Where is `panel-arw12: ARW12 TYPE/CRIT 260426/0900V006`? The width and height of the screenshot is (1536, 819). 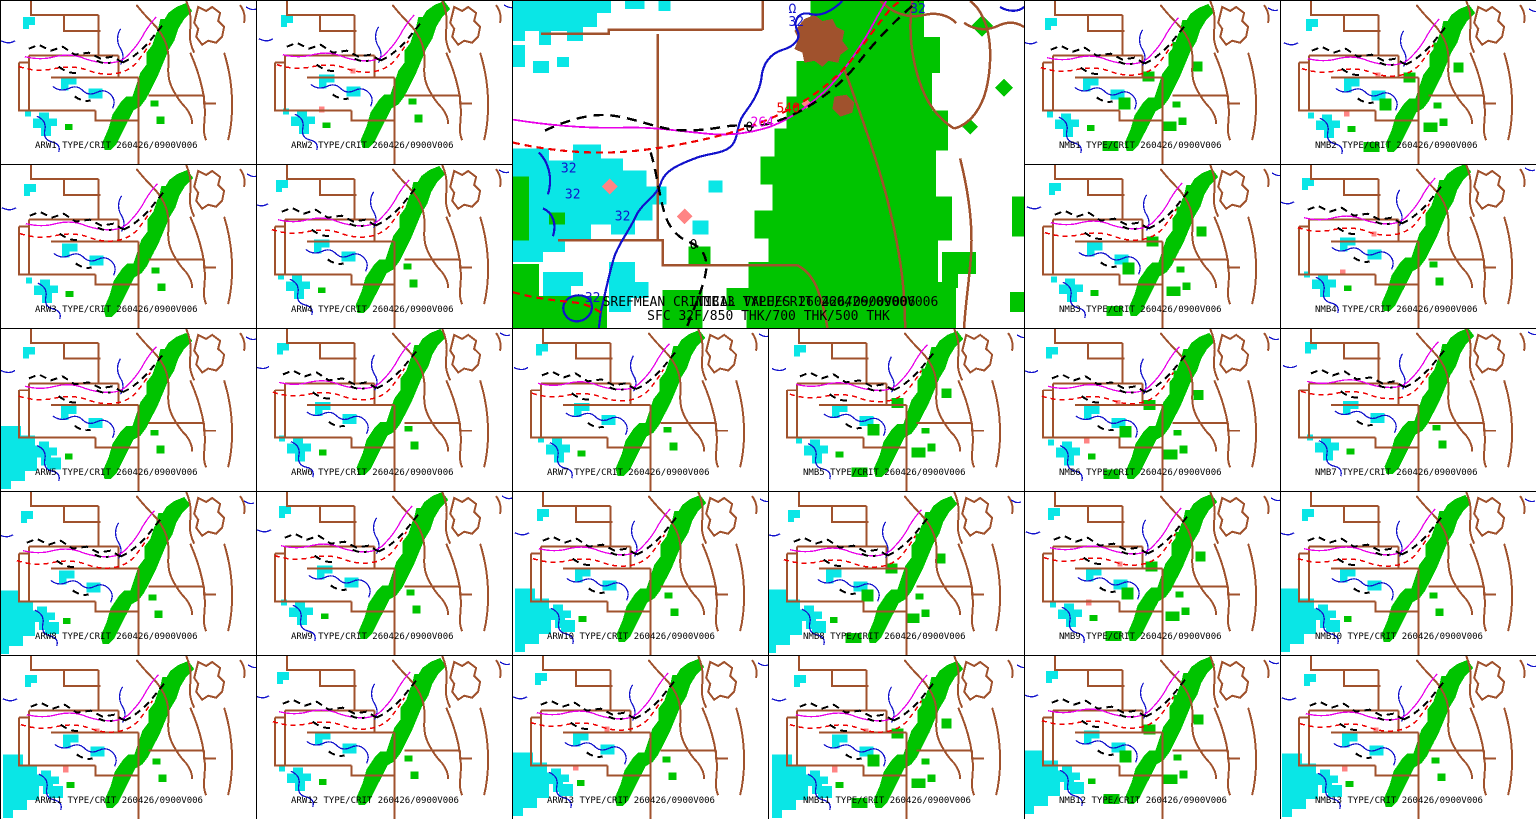 panel-arw12: ARW12 TYPE/CRIT 260426/0900V006 is located at coordinates (385, 737).